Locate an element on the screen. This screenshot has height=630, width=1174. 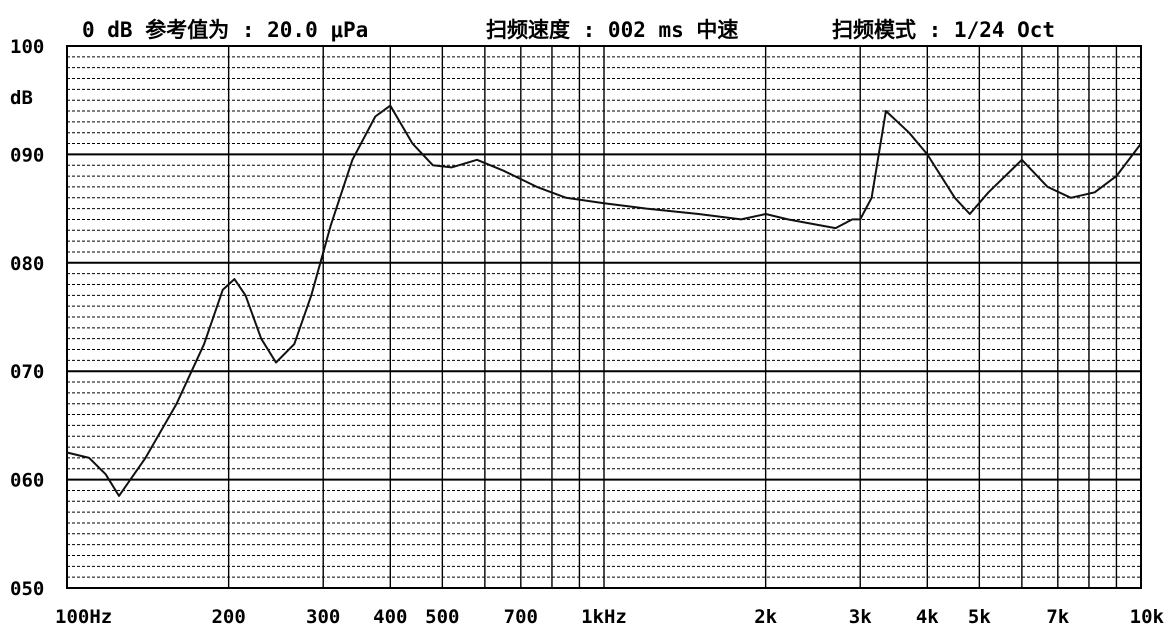
x-tick-label: 100Hz is located at coordinates (83, 617).